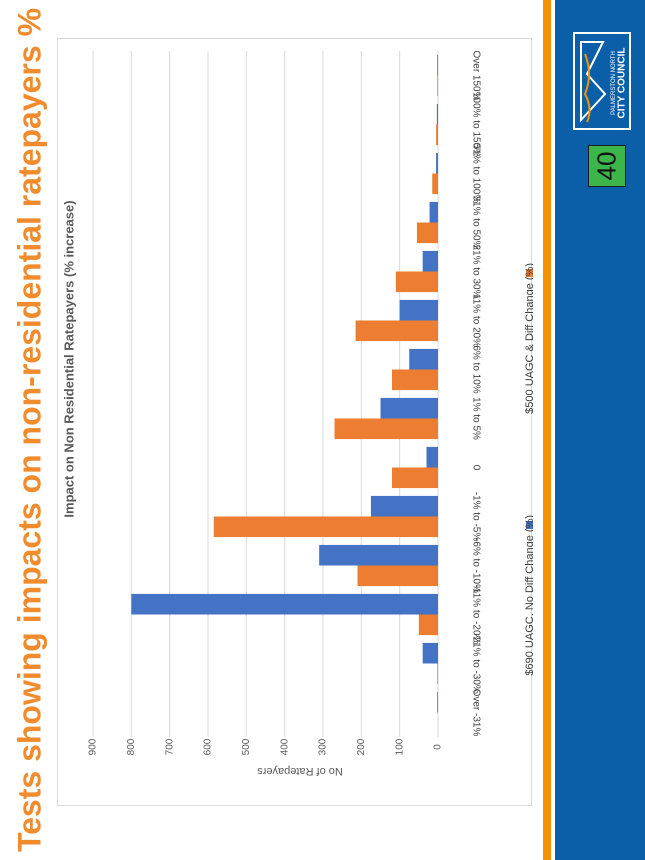  I want to click on council-logo: PALMERSTON NORTH CITY COUNCIL, so click(602, 81).